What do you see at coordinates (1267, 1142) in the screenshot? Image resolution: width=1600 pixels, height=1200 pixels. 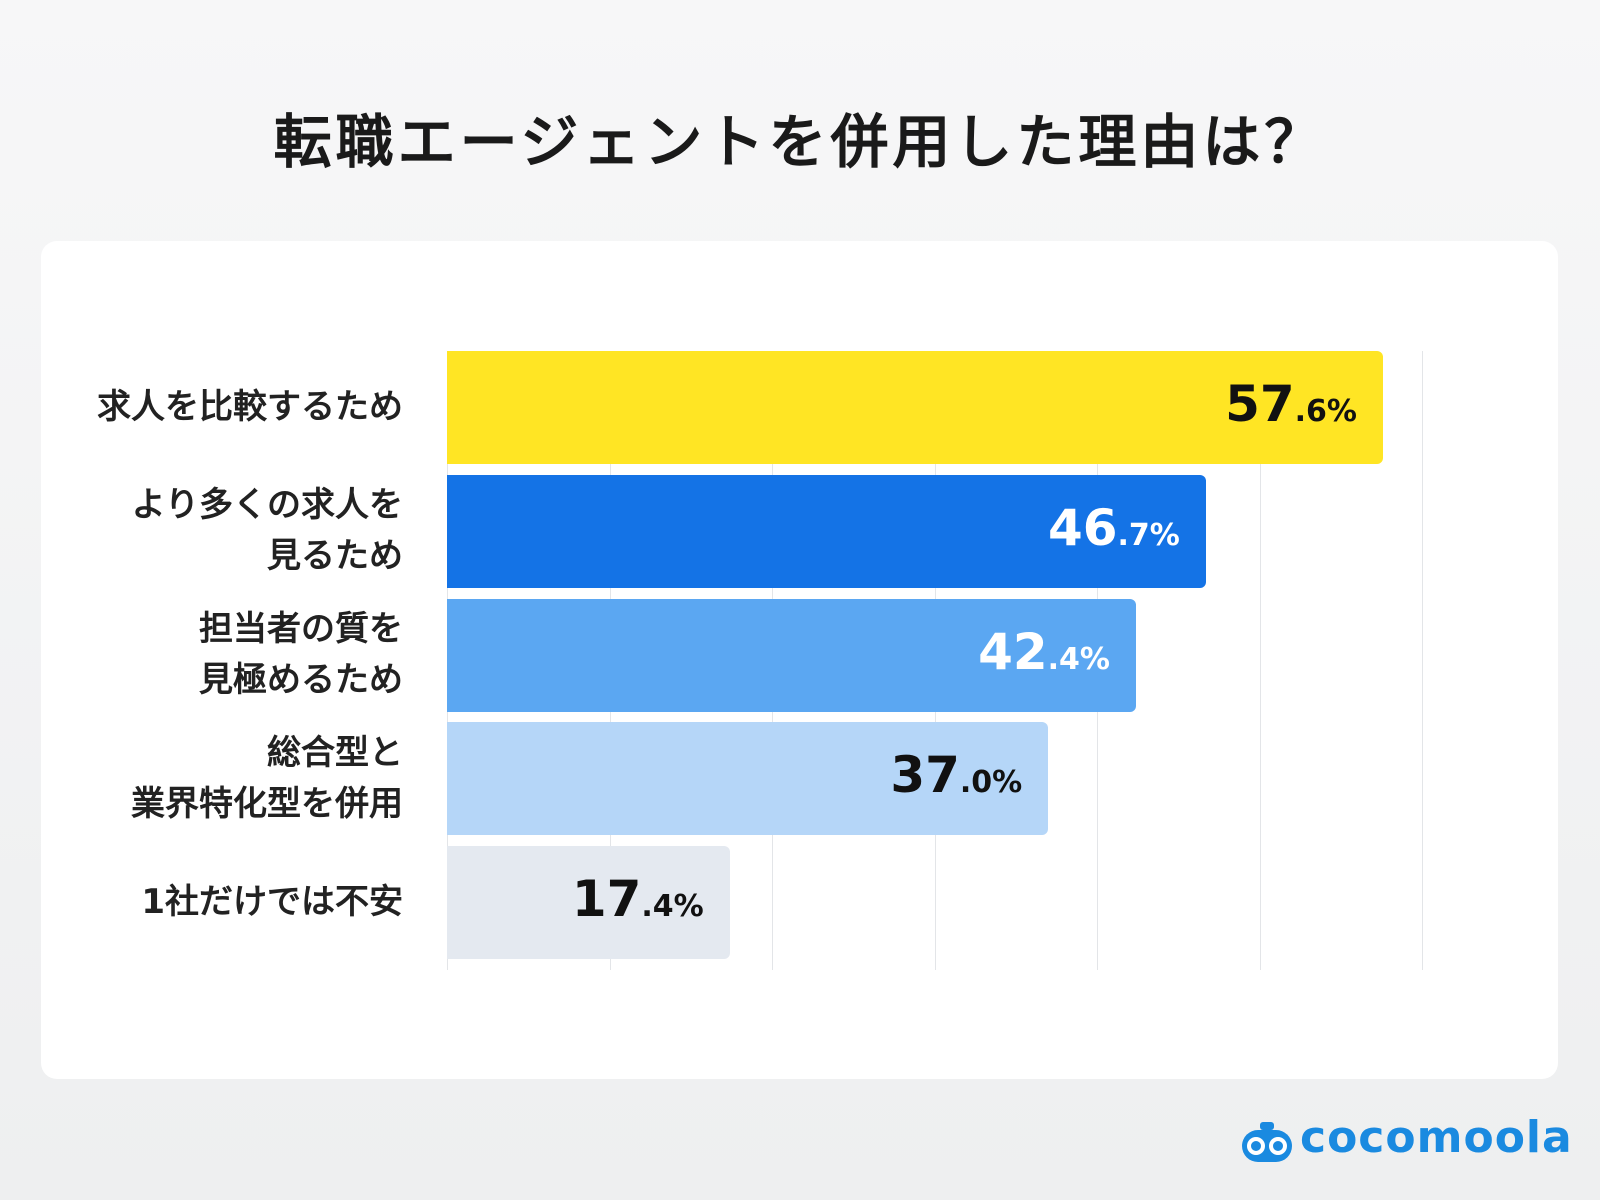 I see `brand-icon` at bounding box center [1267, 1142].